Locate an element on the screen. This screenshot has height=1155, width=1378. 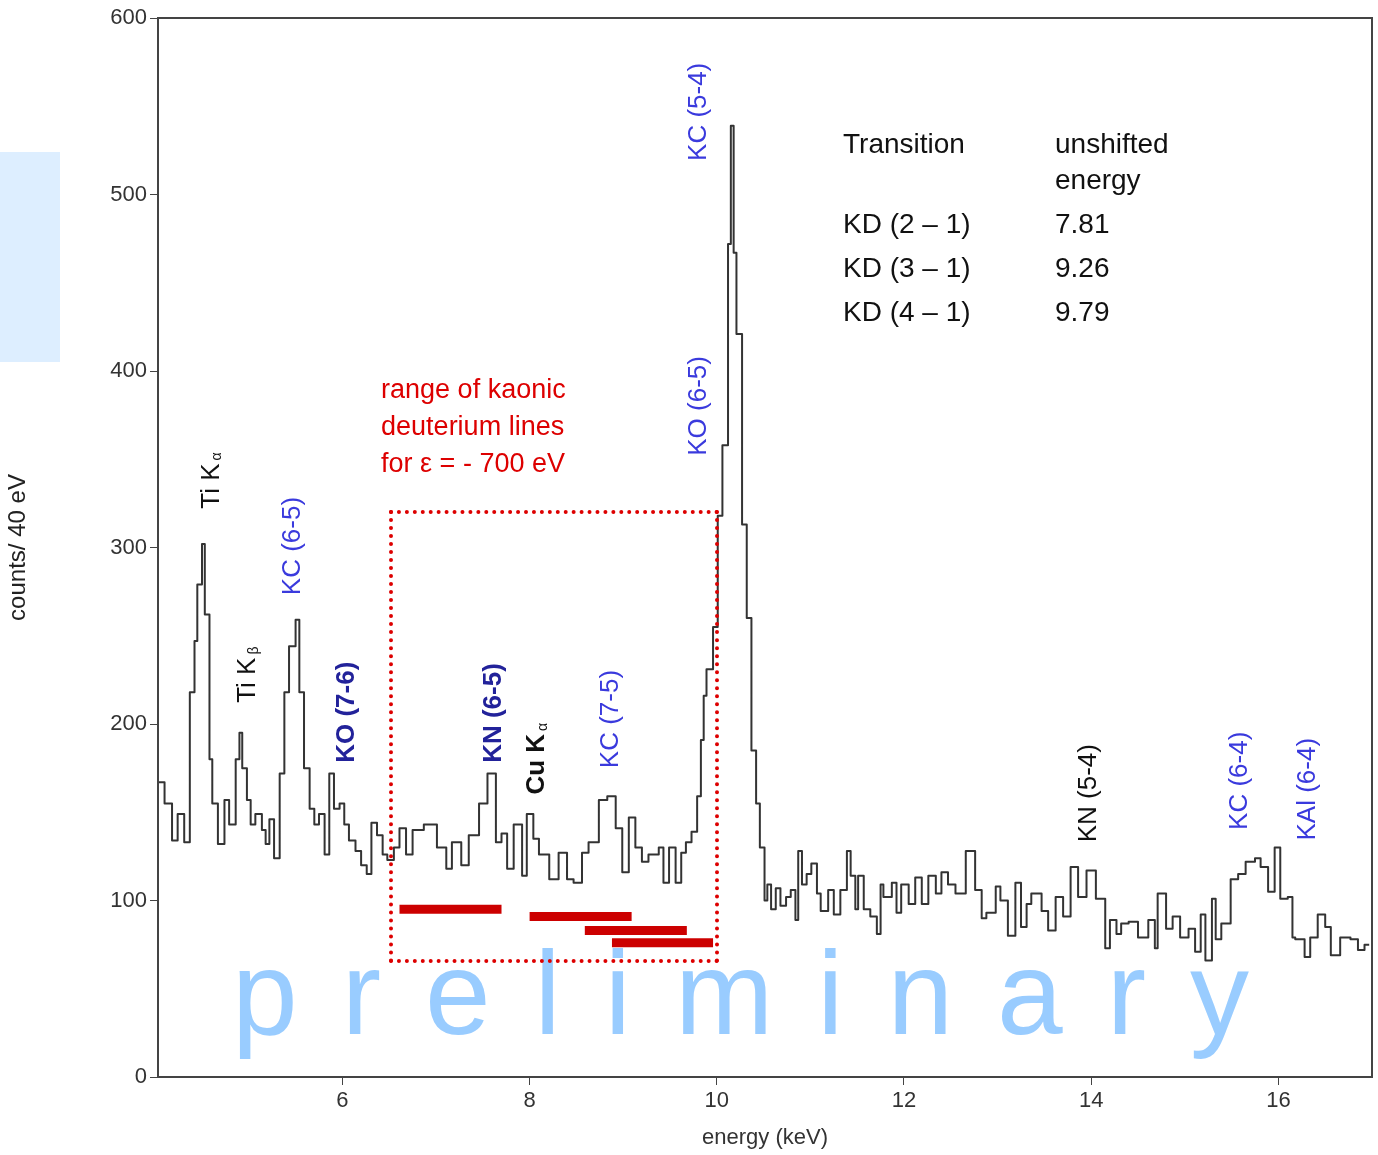
annotation: KO (7-6) is located at coordinates (345, 712).